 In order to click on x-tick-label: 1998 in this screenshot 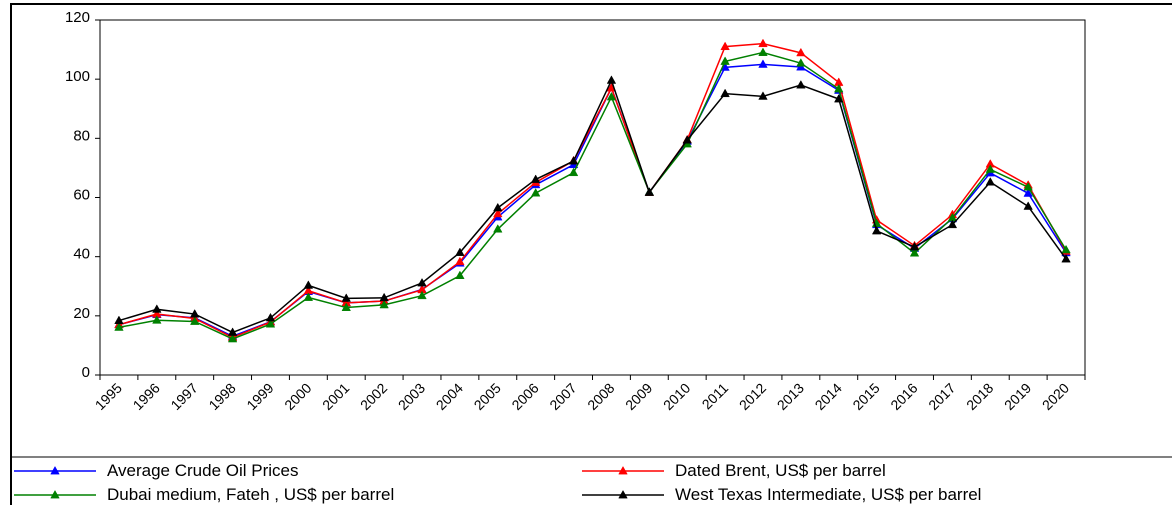, I will do `click(221, 396)`.